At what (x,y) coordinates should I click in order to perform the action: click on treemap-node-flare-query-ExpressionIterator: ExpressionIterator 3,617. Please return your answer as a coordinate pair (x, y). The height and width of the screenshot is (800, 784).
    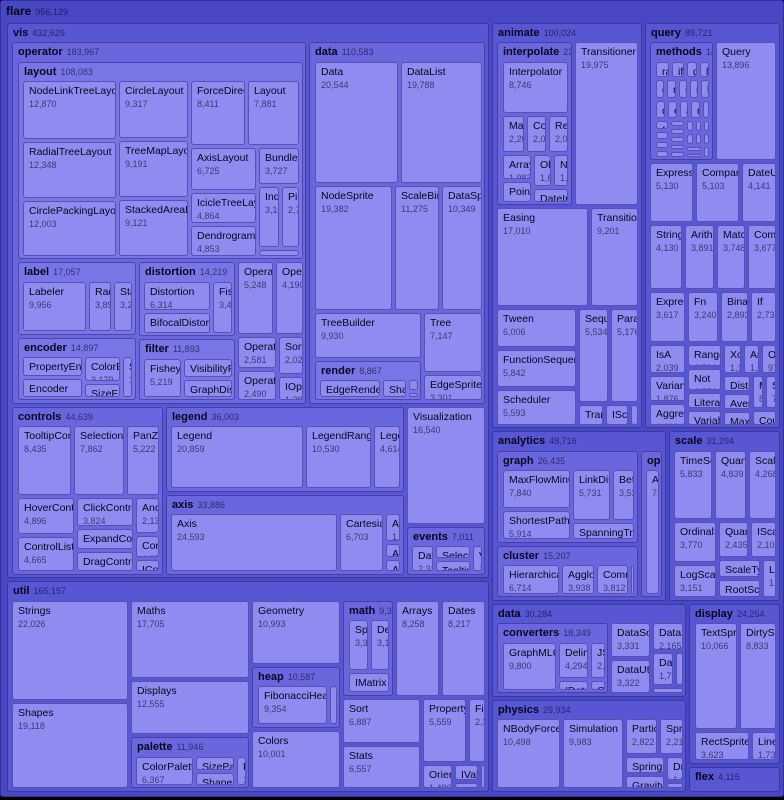
    Looking at the image, I should click on (667, 317).